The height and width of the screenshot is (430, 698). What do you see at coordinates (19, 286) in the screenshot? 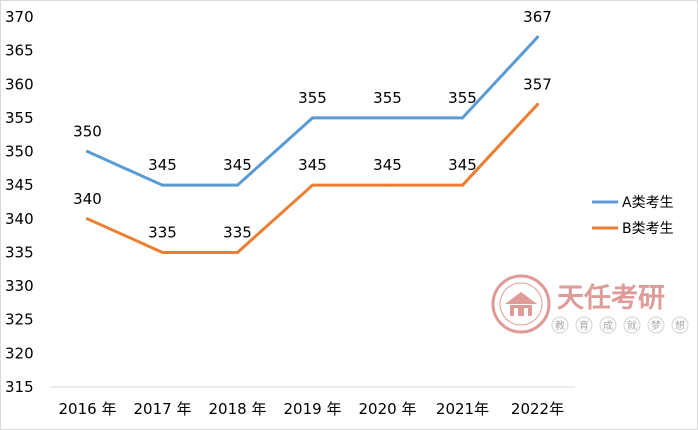
I see `y-tick-label: 330` at bounding box center [19, 286].